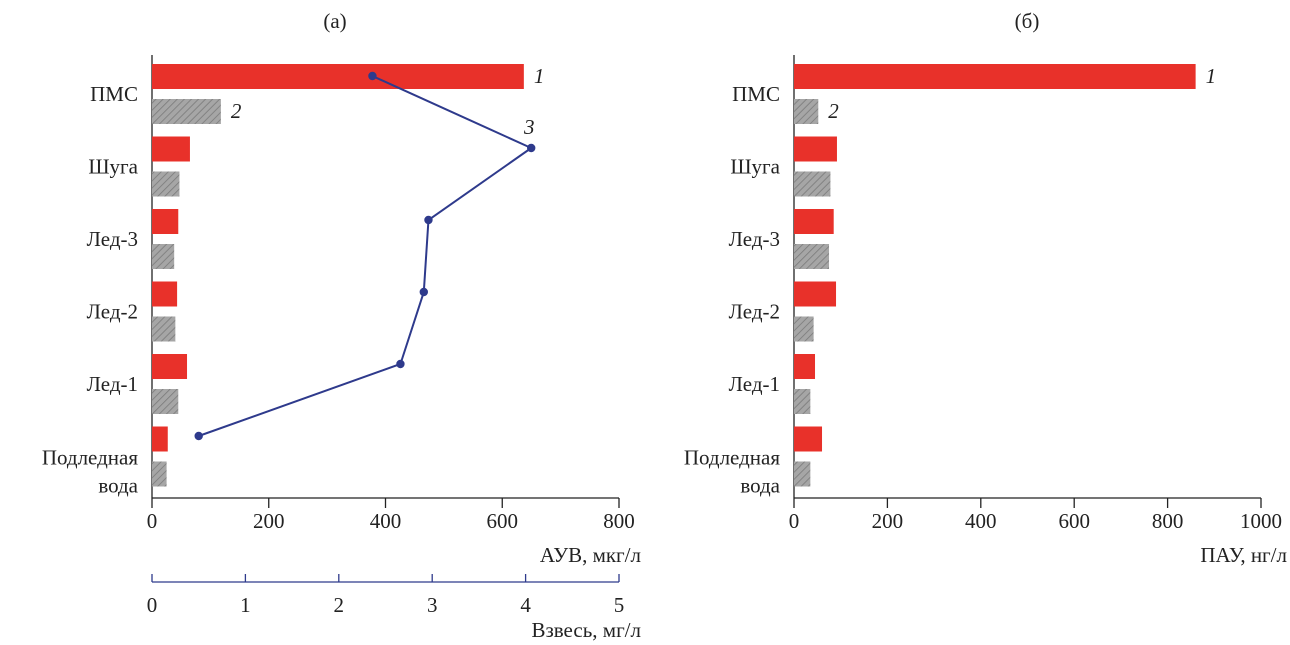 The height and width of the screenshot is (645, 1290). Describe the element at coordinates (525, 605) in the screenshot. I see `panel-a-secondary-tick-label: 4` at that location.